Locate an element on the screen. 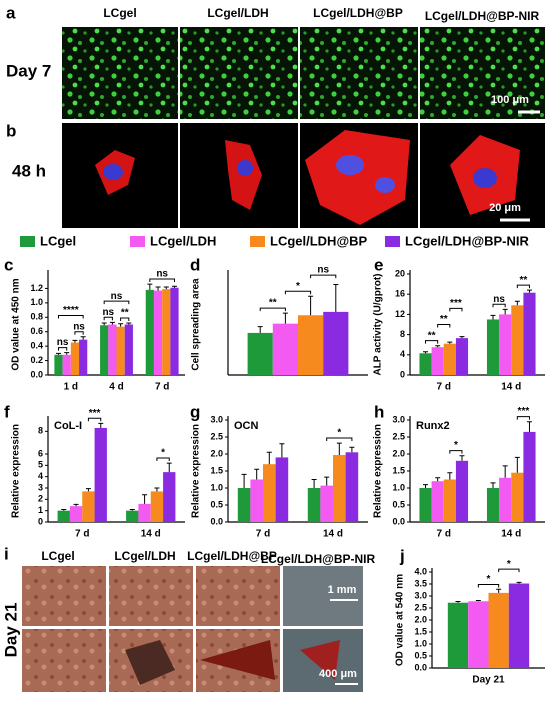 This screenshot has width=550, height=702. y-tick-label: 2.0 is located at coordinates (216, 453).